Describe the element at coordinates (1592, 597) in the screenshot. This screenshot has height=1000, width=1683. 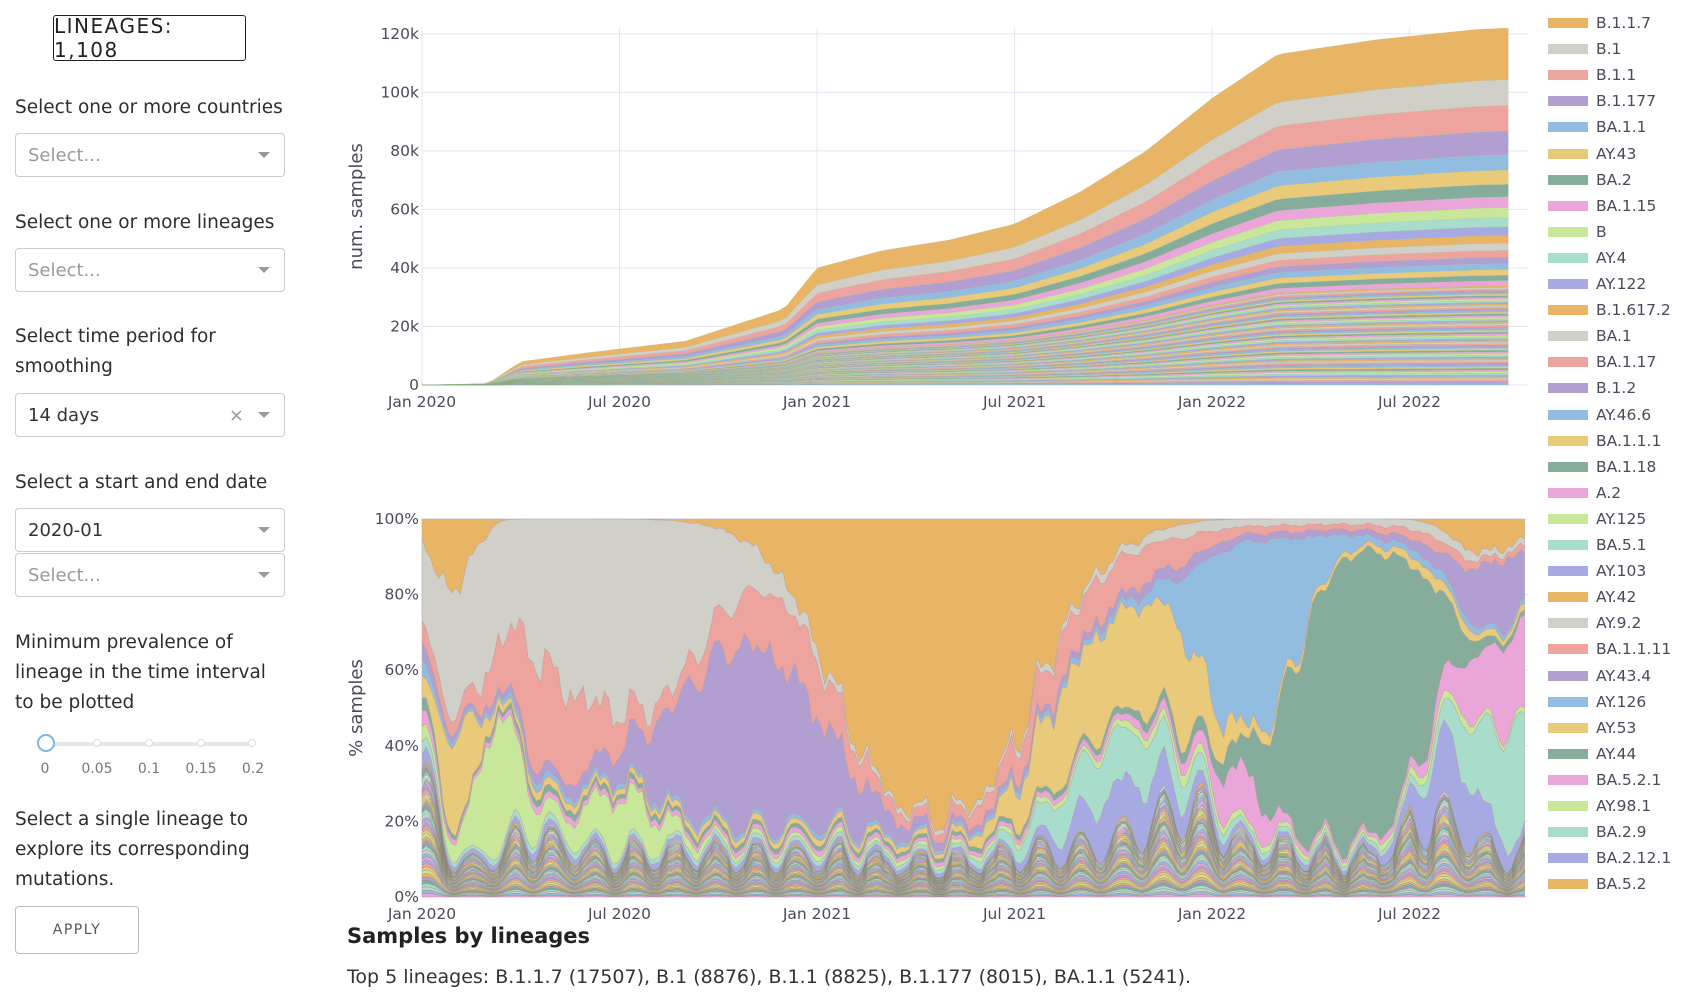
I see `legend-item: AY.42` at that location.